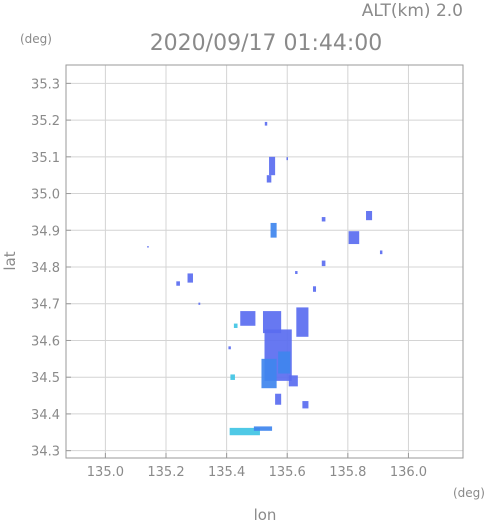 The height and width of the screenshot is (521, 491). Describe the element at coordinates (45, 452) in the screenshot. I see `y-tick-label: 34.3` at that location.